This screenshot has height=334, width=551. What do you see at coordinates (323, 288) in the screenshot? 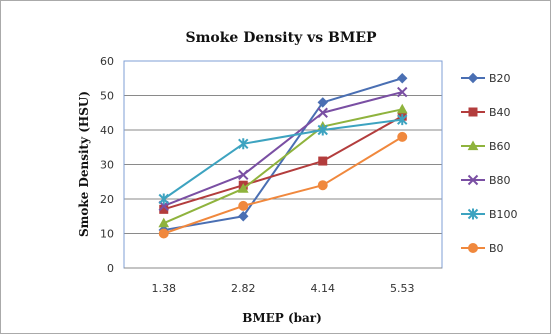
I see `x-tick-label: 4.14` at bounding box center [323, 288].